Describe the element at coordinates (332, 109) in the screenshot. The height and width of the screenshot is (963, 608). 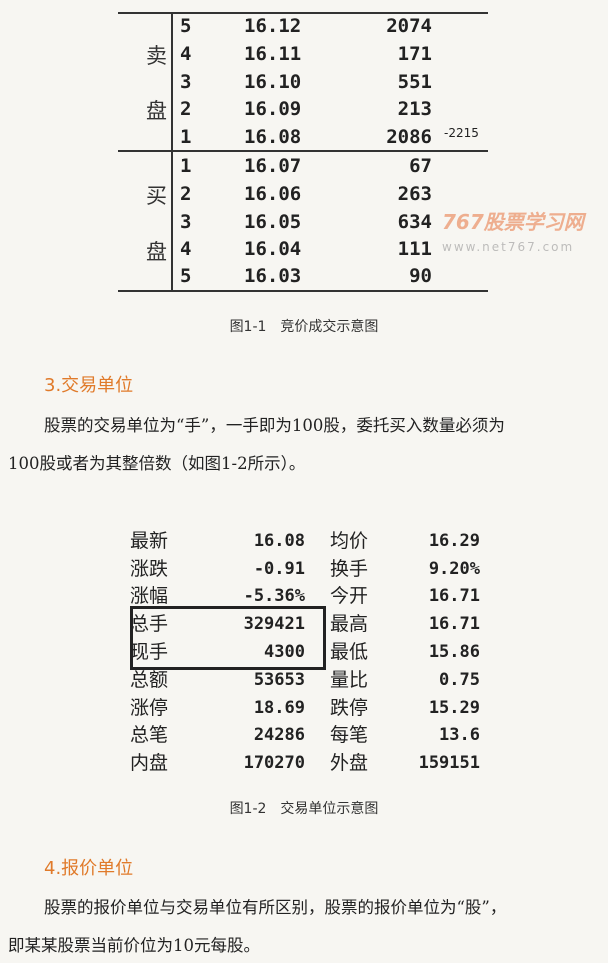
I see `sell-row: 2 16.09 213` at that location.